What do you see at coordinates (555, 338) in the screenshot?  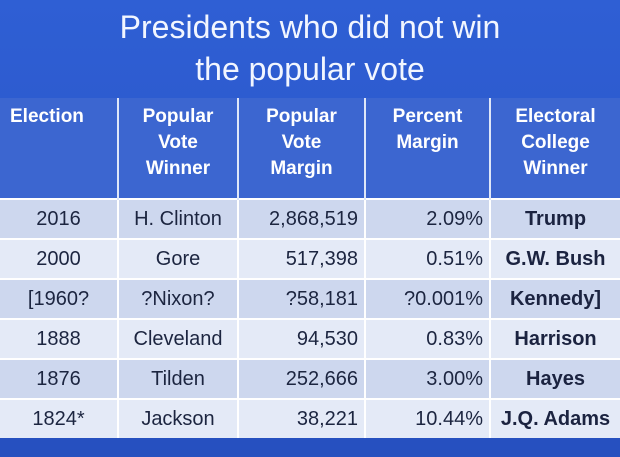 I see `cell-electoral-winner: Harrison` at bounding box center [555, 338].